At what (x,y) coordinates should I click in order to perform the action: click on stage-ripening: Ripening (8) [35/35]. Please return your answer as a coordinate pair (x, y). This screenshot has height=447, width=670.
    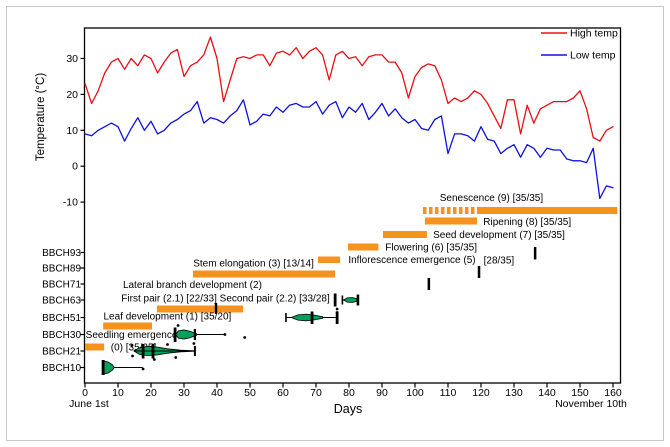
    Looking at the image, I should click on (497, 222).